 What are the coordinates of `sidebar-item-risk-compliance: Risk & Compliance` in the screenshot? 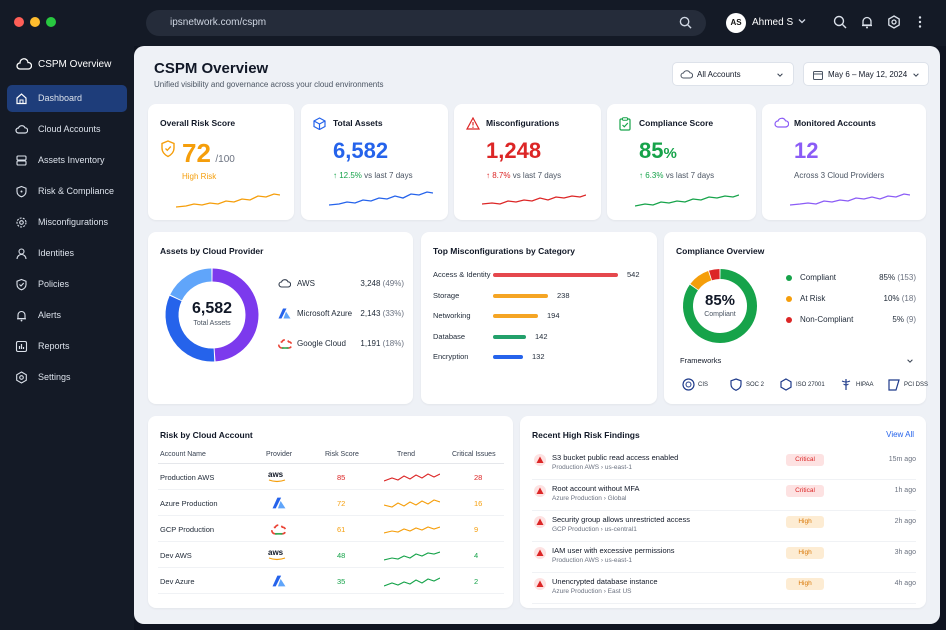 It's located at (67, 191).